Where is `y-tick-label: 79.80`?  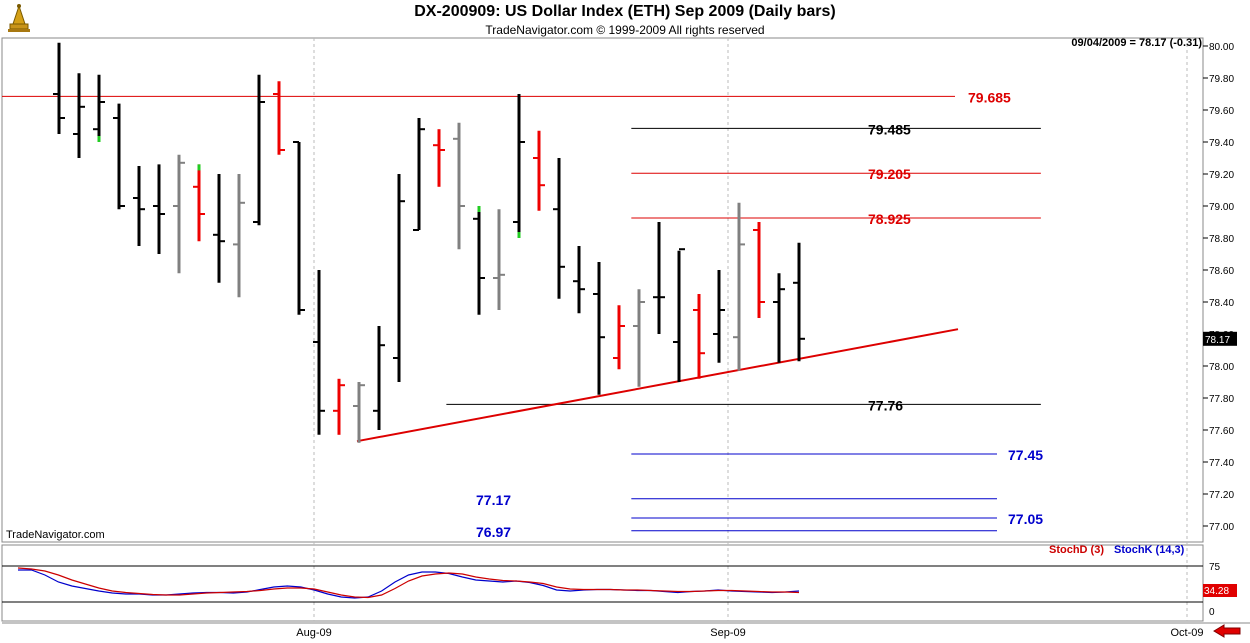 y-tick-label: 79.80 is located at coordinates (1221, 79).